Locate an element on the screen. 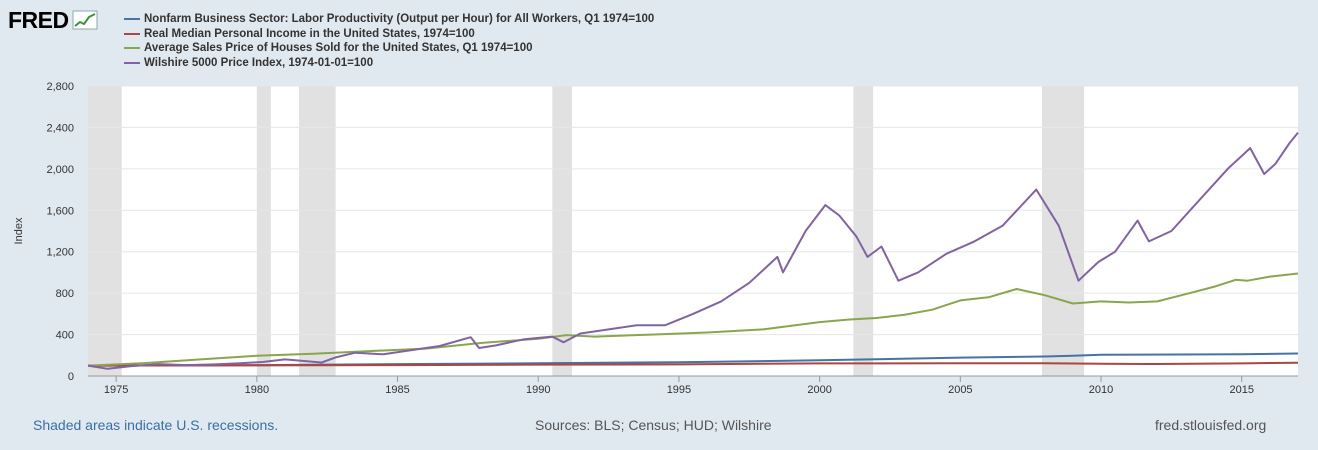 The height and width of the screenshot is (450, 1318). fred-logo-text: FRED is located at coordinates (38, 20).